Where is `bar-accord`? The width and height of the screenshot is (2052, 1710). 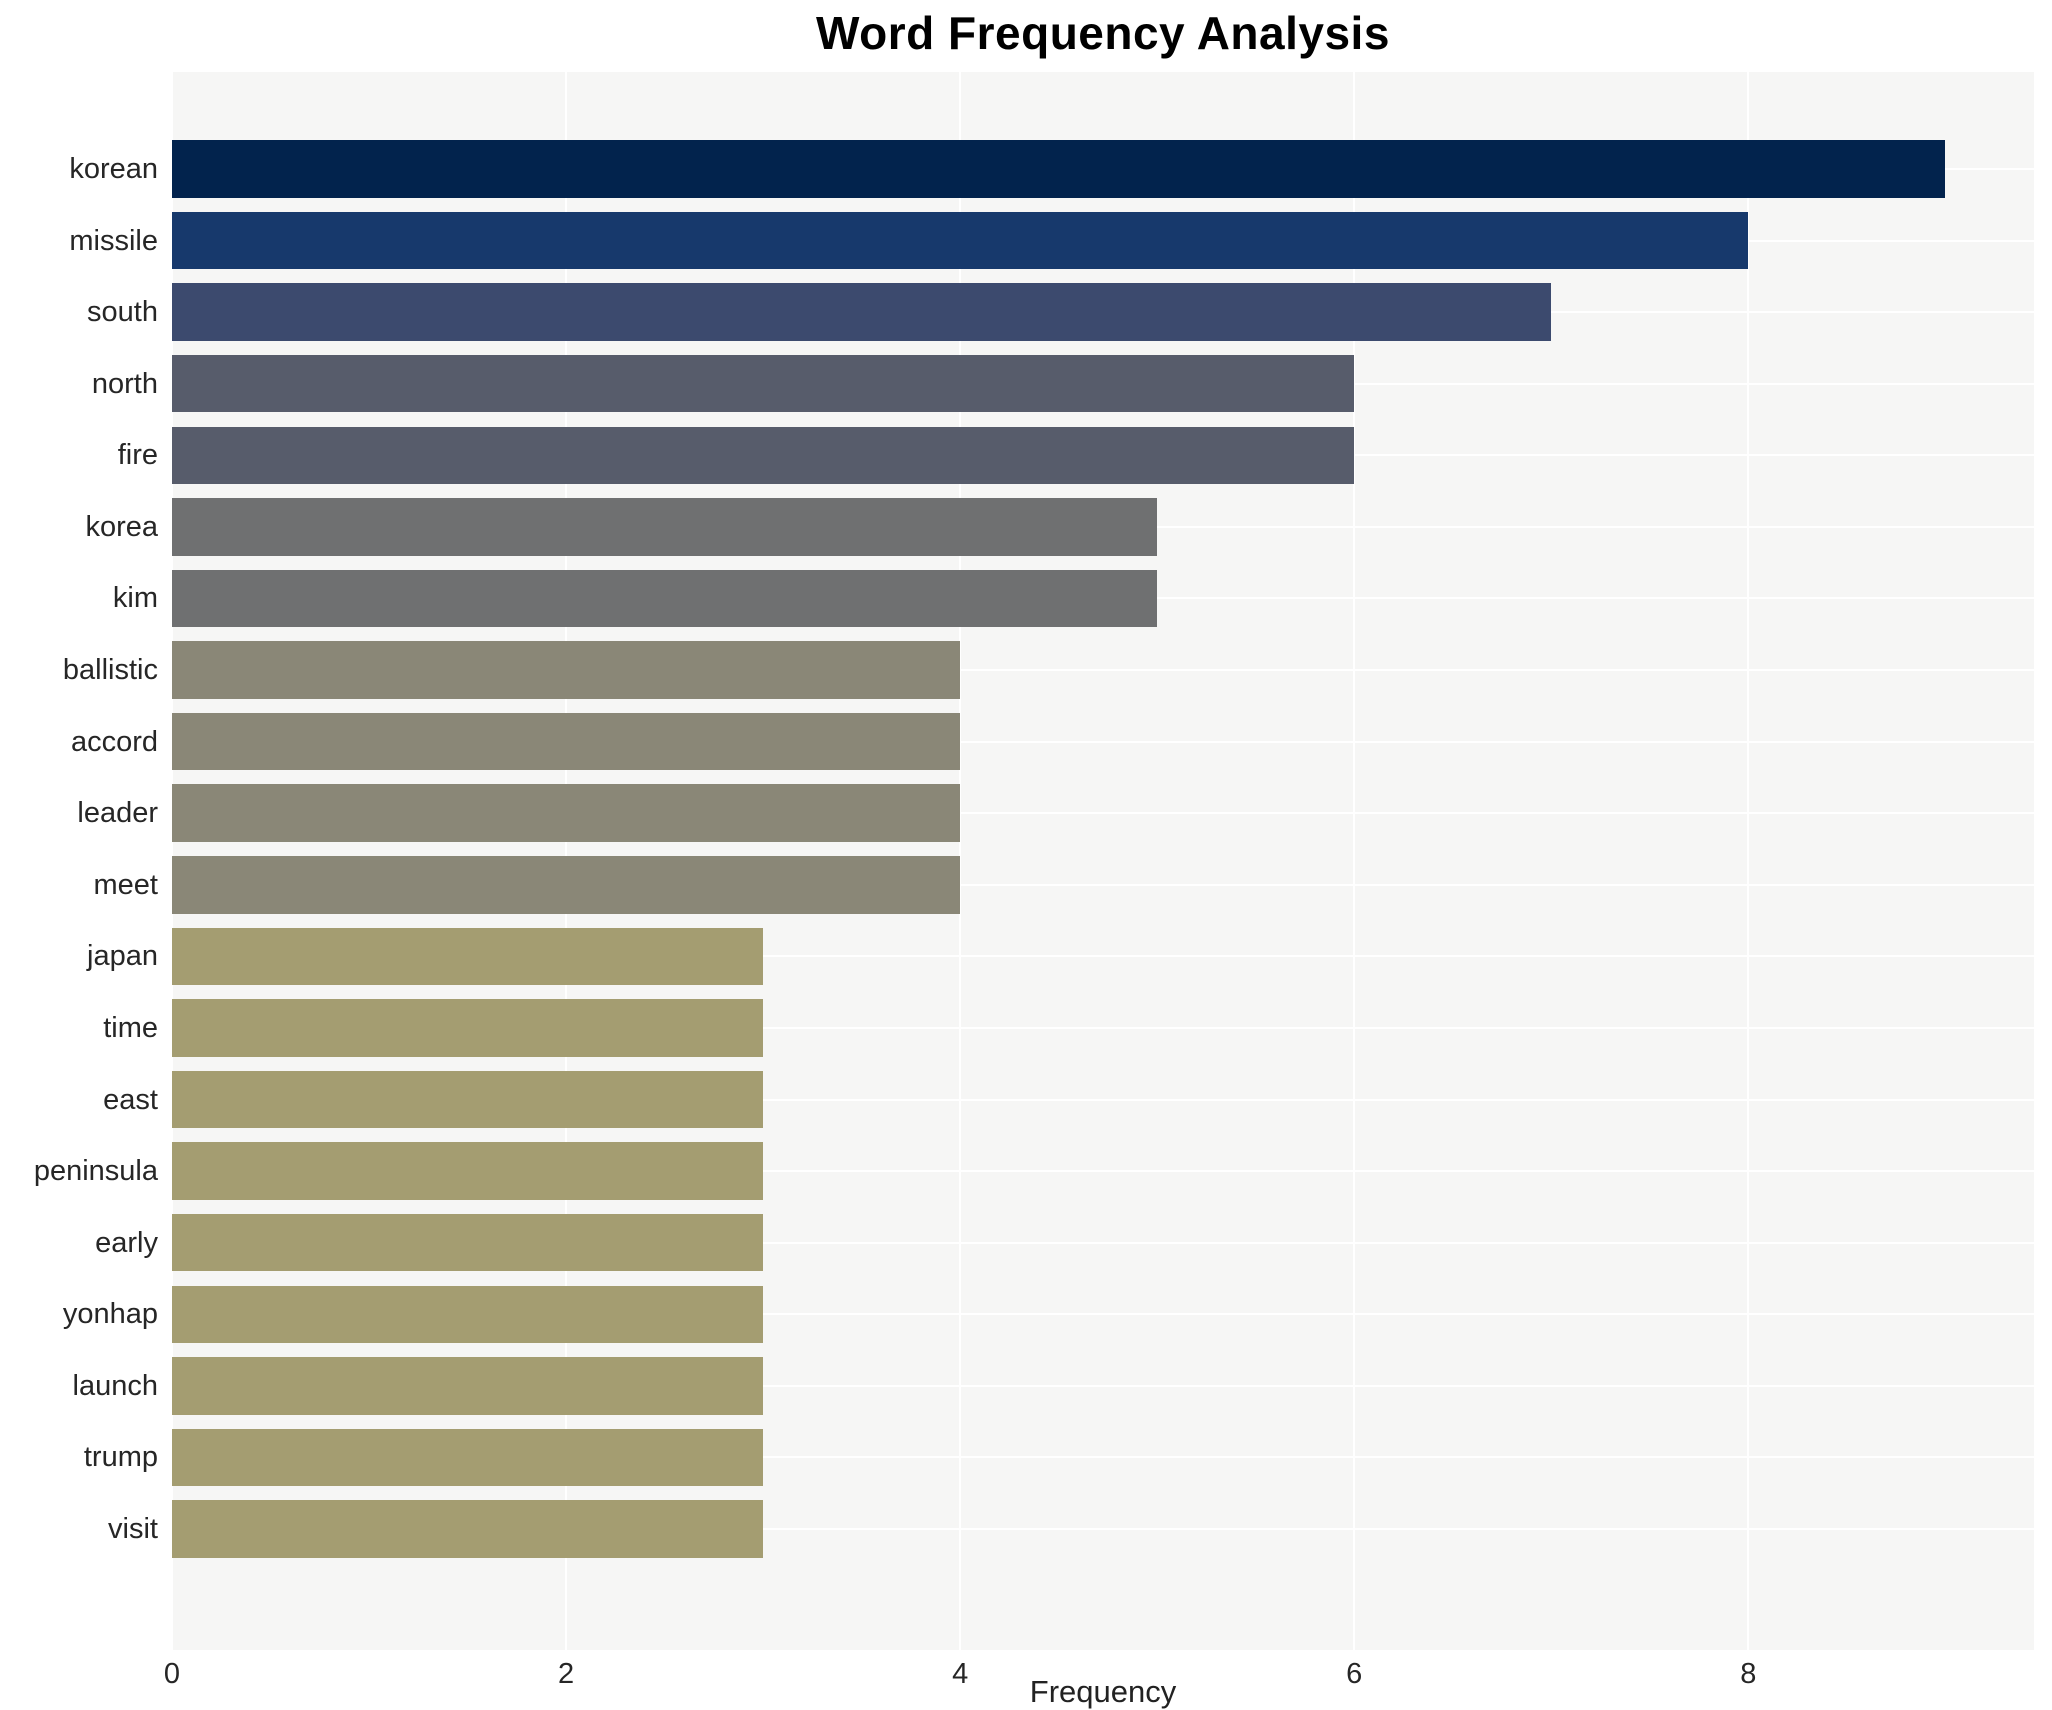
bar-accord is located at coordinates (566, 741).